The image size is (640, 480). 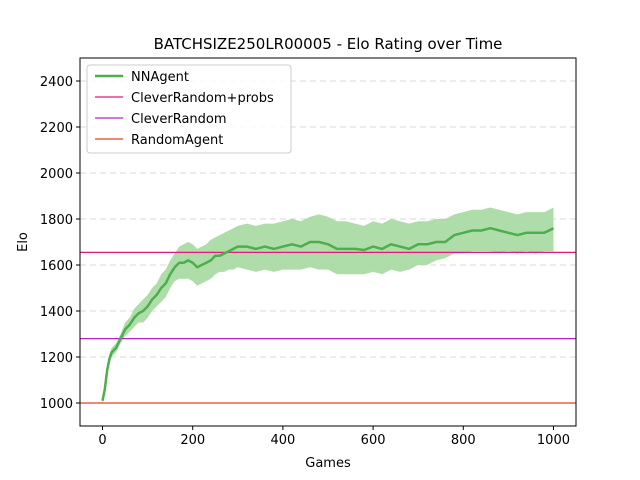 What do you see at coordinates (463, 440) in the screenshot?
I see `x-tick-label: 800` at bounding box center [463, 440].